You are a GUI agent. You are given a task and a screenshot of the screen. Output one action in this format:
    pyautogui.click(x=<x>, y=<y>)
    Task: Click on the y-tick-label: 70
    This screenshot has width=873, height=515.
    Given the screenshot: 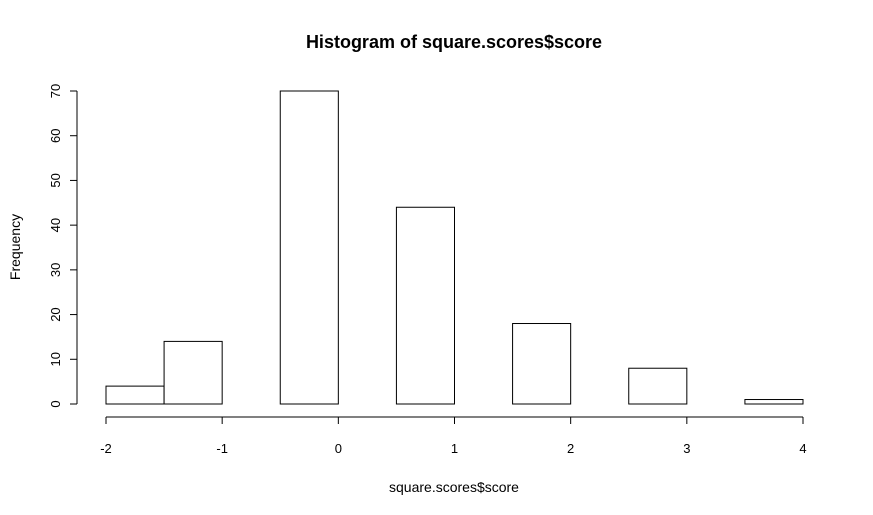 What is the action you would take?
    pyautogui.click(x=55, y=91)
    